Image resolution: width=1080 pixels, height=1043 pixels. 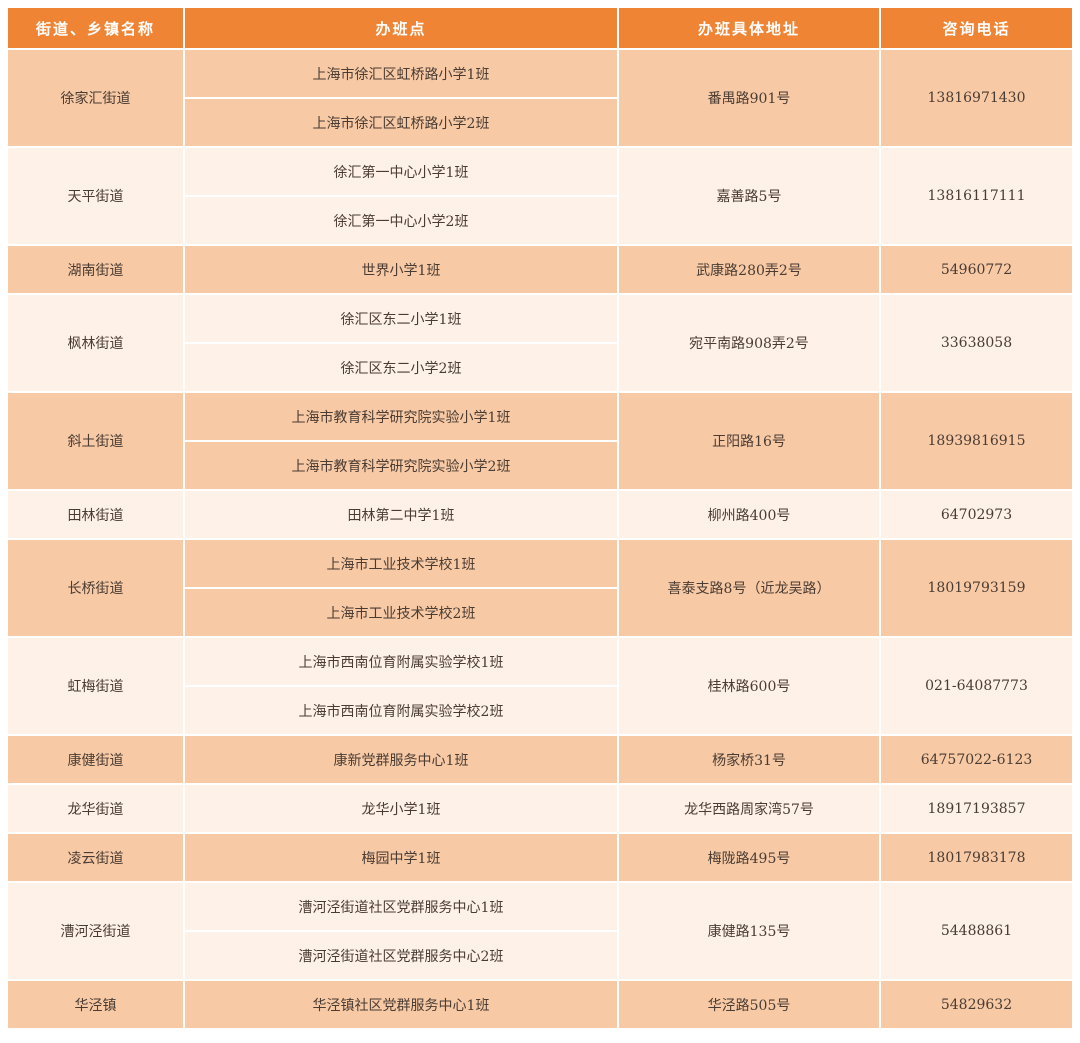 What do you see at coordinates (95, 441) in the screenshot?
I see `street-cell: 斜土街道` at bounding box center [95, 441].